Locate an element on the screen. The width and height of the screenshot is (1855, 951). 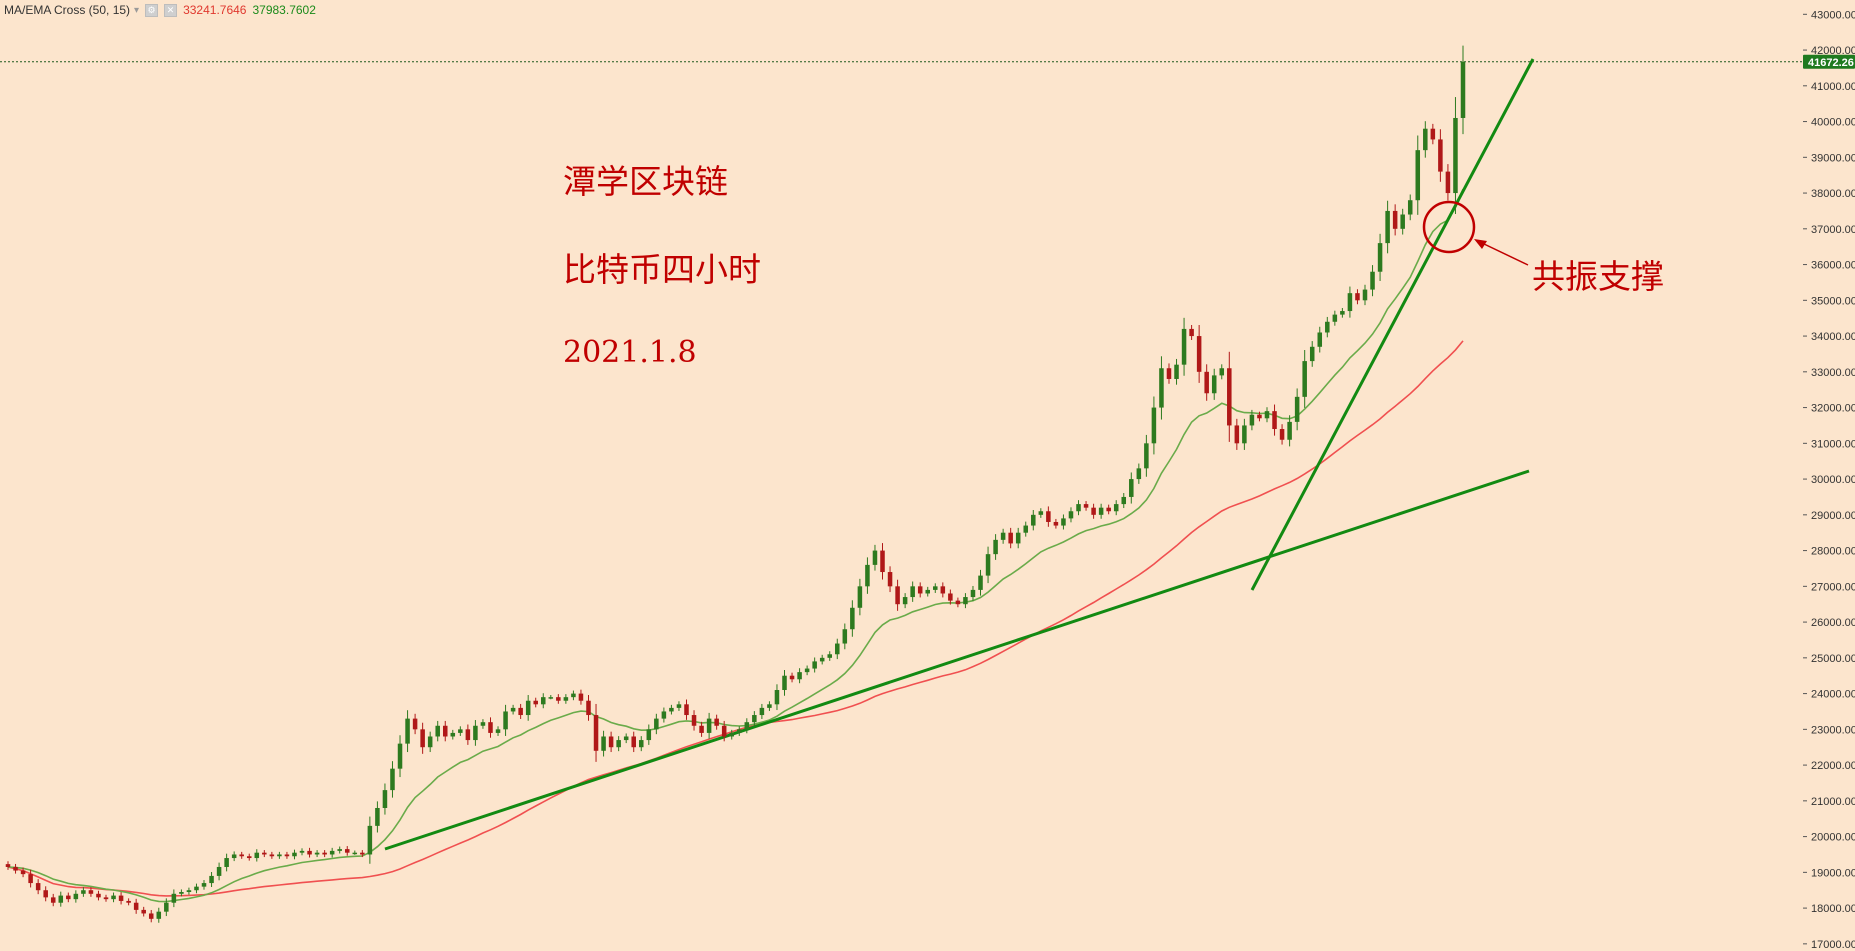
last-price-tag: 41672.26 is located at coordinates (1829, 61).